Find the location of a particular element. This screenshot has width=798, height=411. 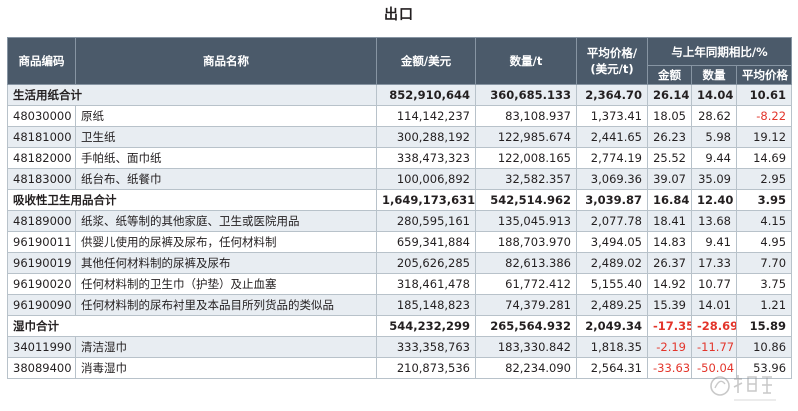

subtotal-label: 湿巾合计 is located at coordinates (192, 326).